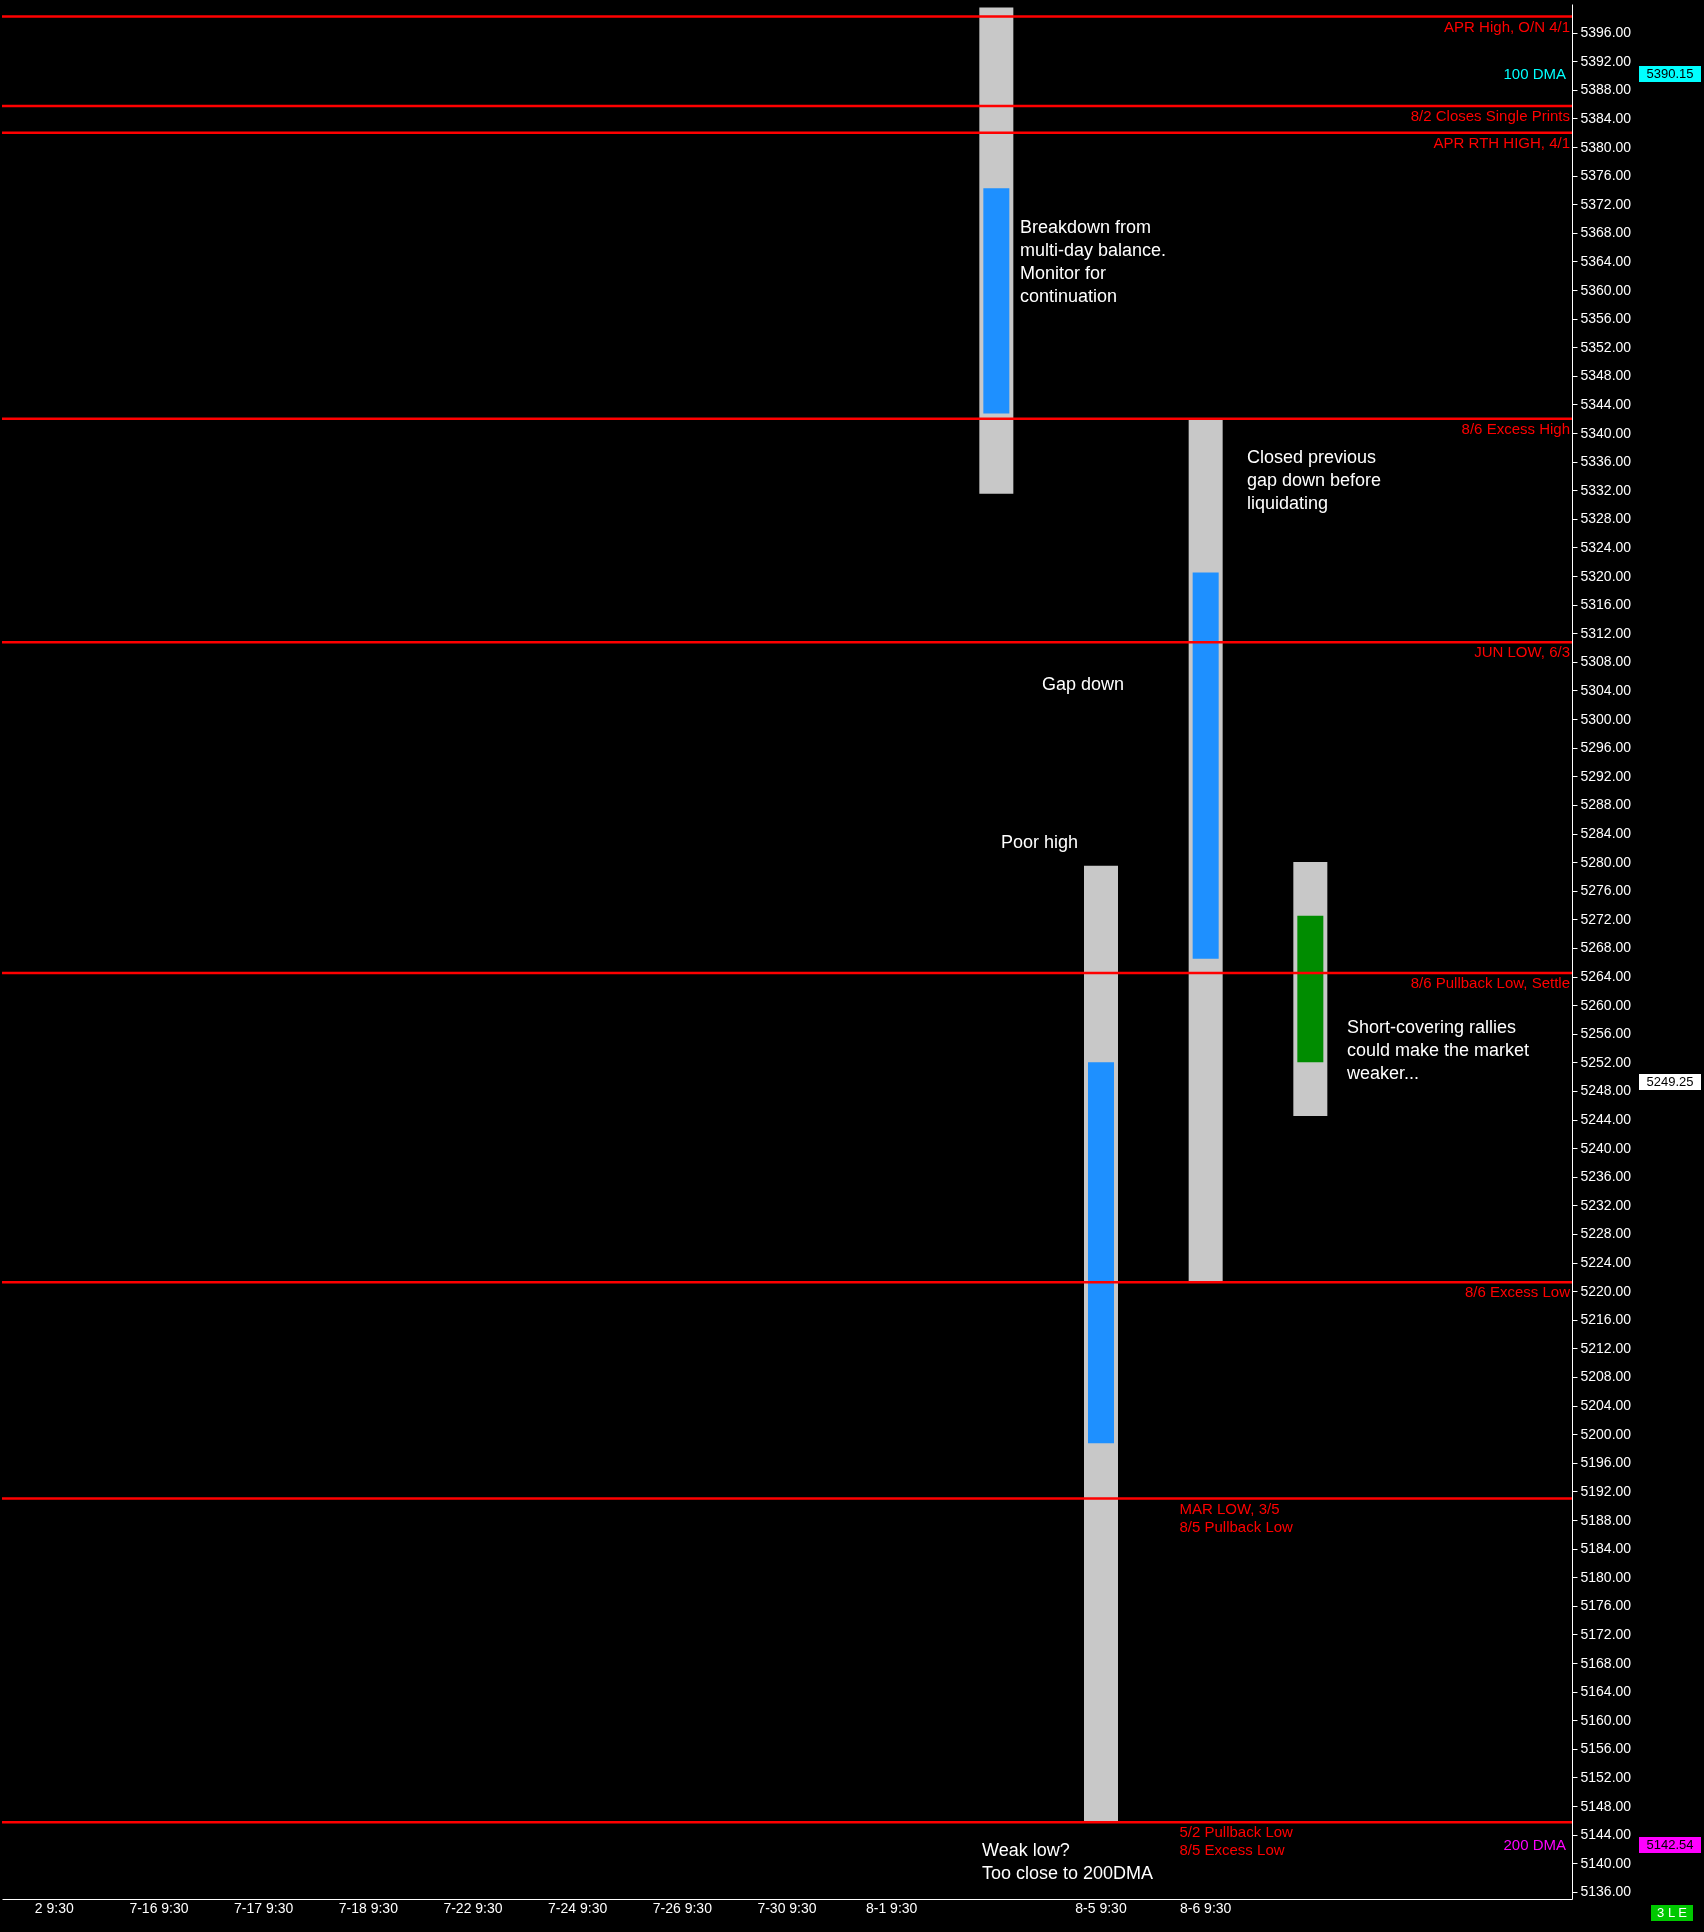  What do you see at coordinates (1606, 1548) in the screenshot?
I see `y-tick-label: 5184.00` at bounding box center [1606, 1548].